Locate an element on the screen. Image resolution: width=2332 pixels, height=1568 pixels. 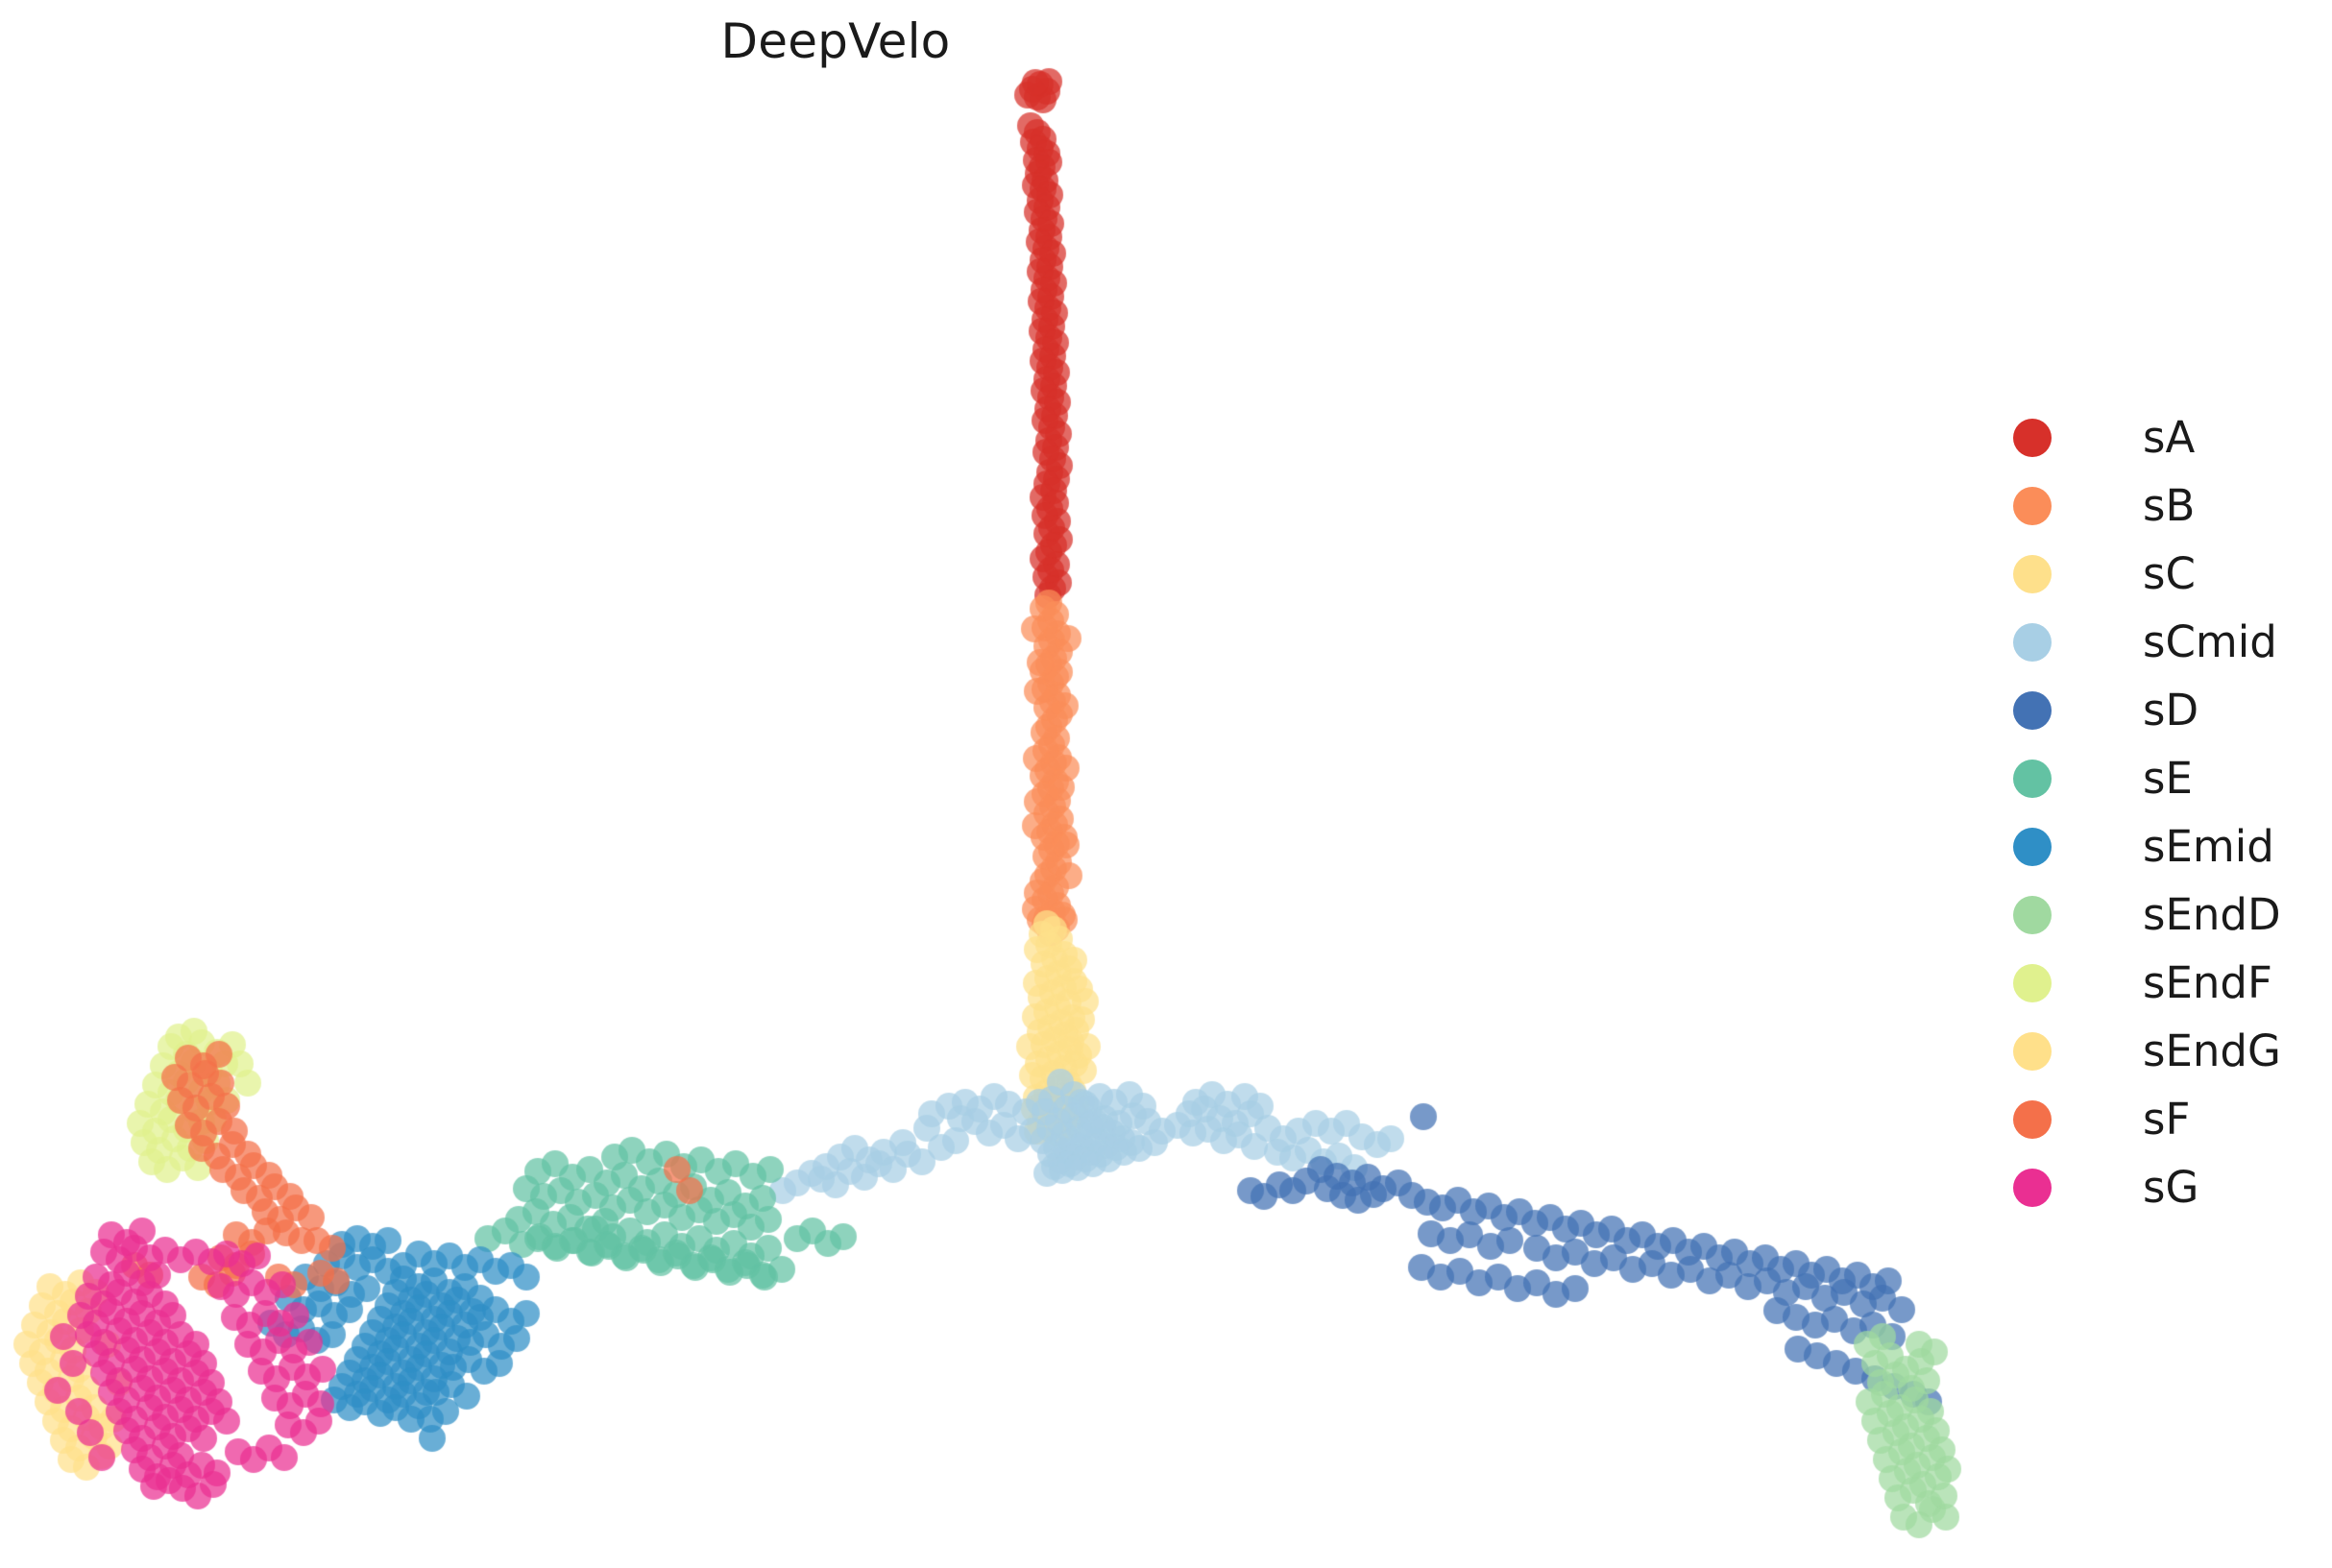
legend-entry-sD: sD is located at coordinates (2171, 710).